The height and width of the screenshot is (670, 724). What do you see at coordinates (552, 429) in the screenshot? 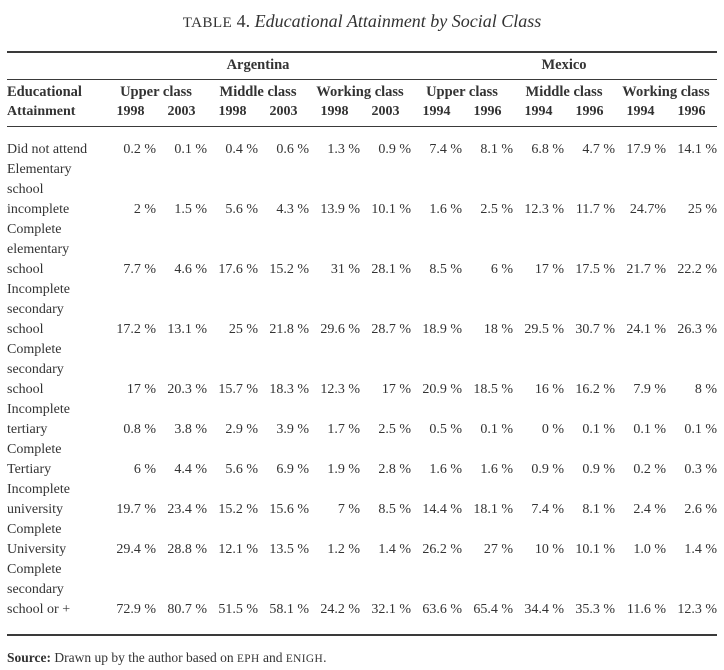
I see `value-cell: 0 %` at bounding box center [552, 429].